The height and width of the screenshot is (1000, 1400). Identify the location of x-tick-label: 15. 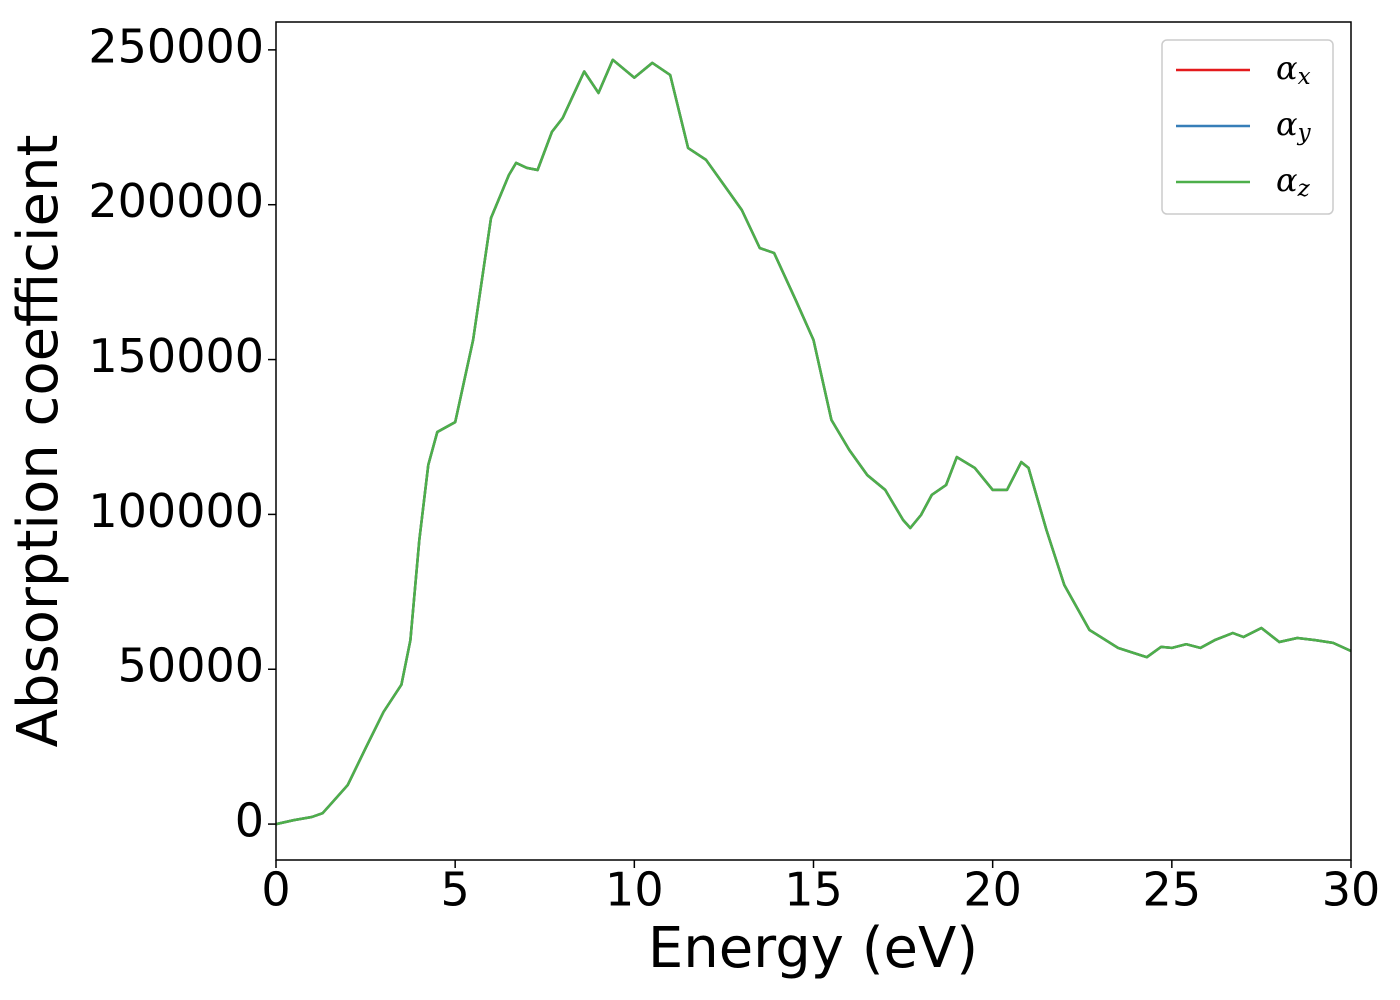
(813, 890).